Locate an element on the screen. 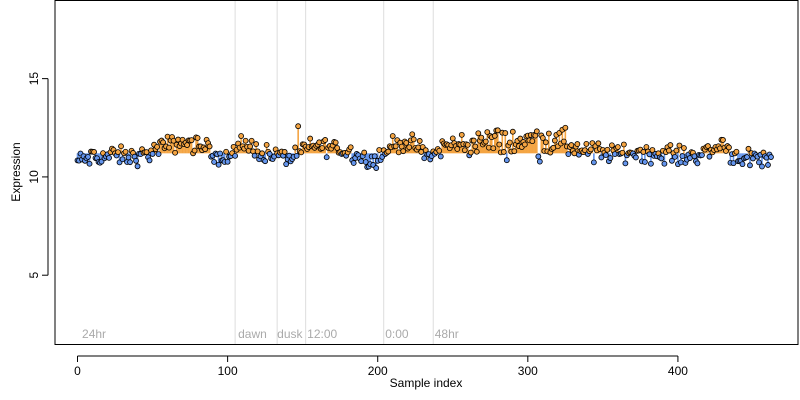  y-tick-label: 10 is located at coordinates (34, 177).